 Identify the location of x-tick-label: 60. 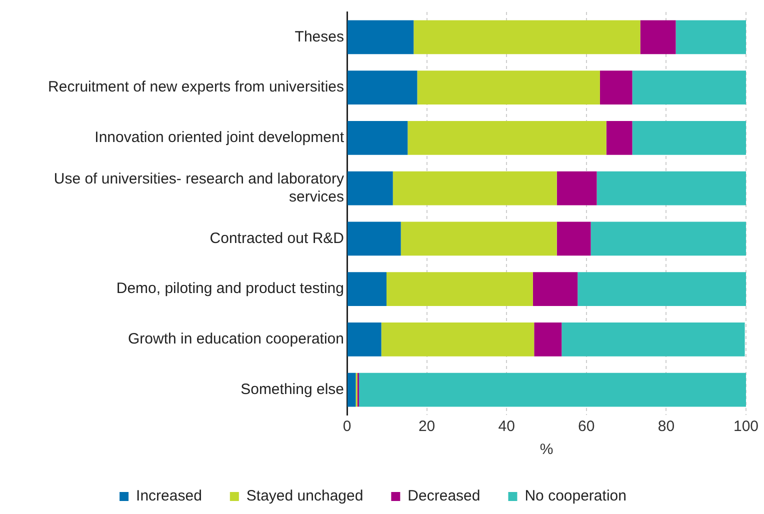
(586, 427).